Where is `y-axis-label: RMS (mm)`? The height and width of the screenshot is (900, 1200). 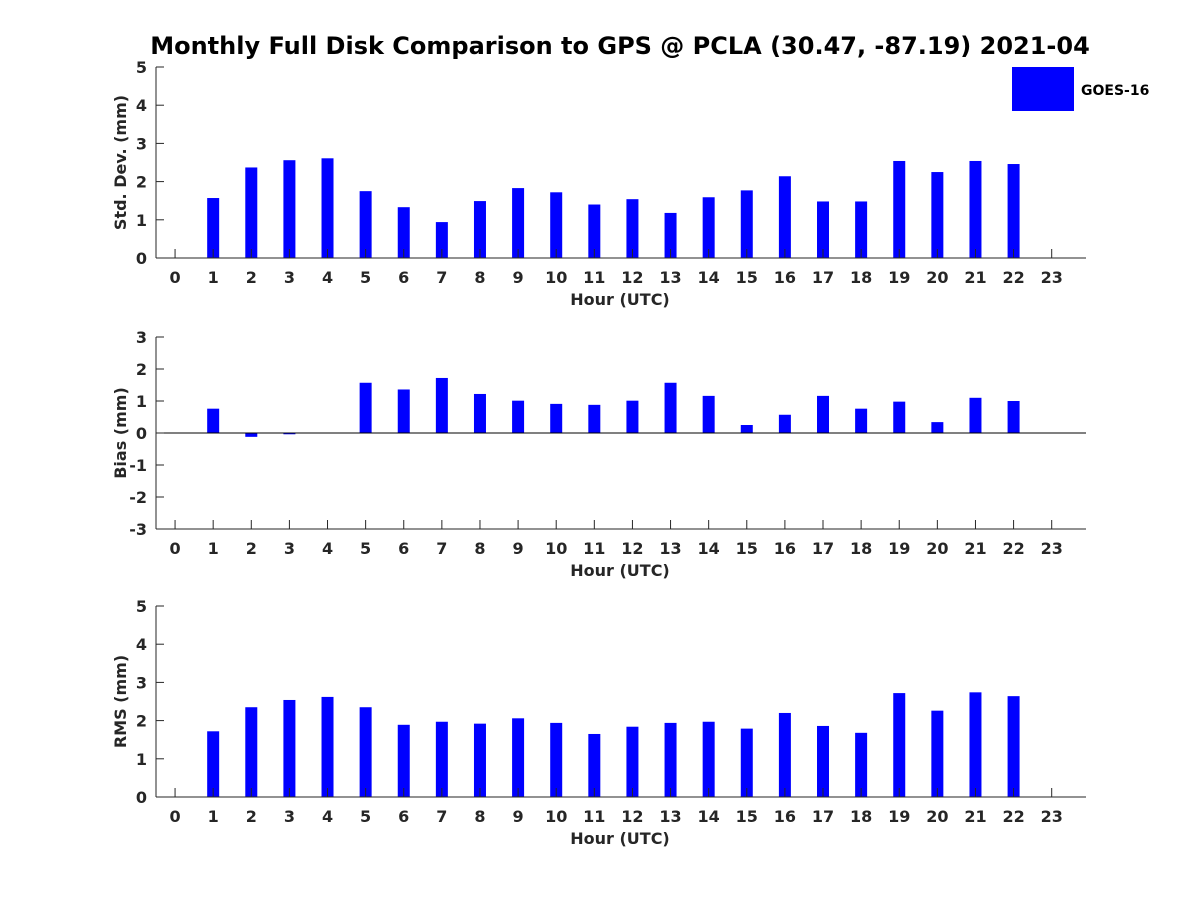 y-axis-label: RMS (mm) is located at coordinates (120, 701).